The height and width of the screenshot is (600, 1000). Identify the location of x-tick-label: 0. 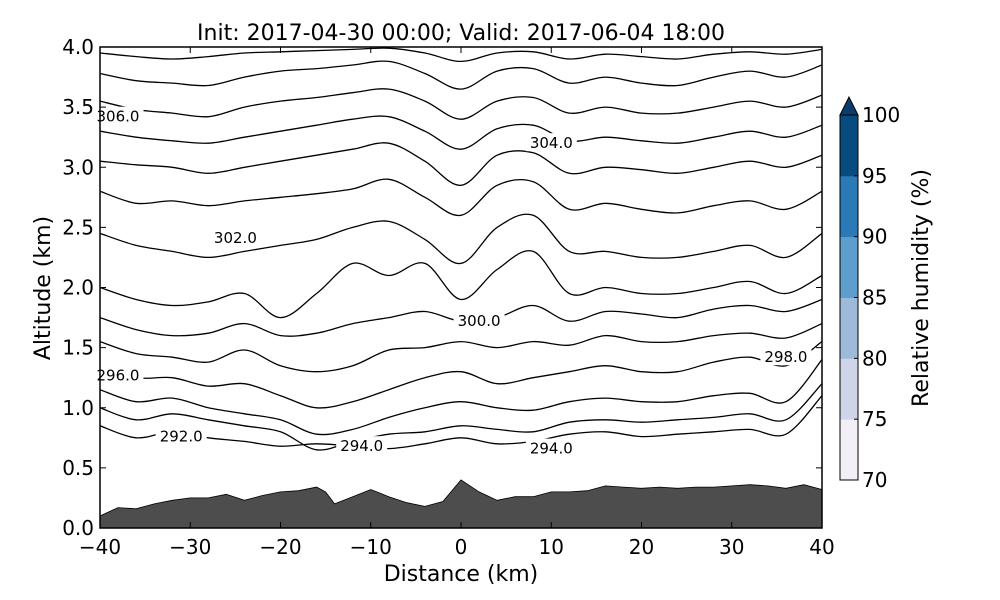
(461, 547).